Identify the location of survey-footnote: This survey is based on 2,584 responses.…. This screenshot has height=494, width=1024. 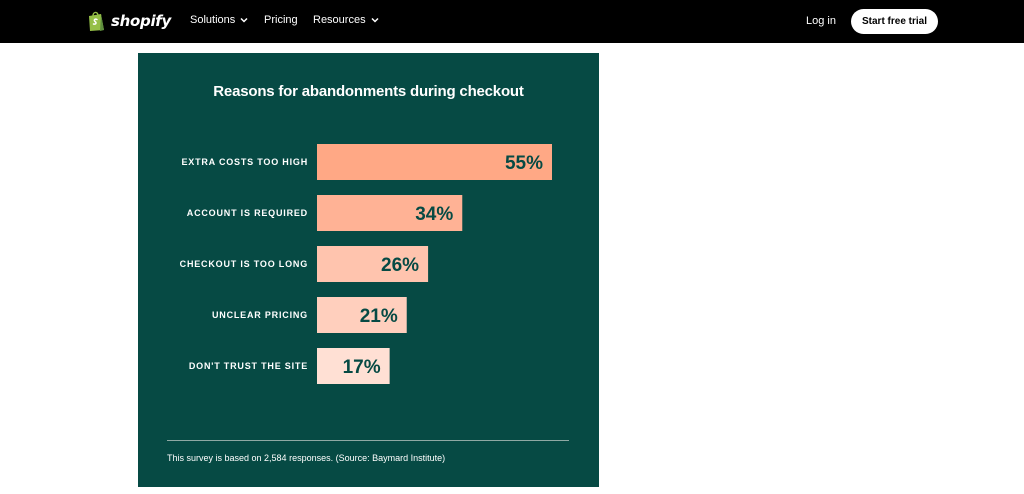
(306, 458).